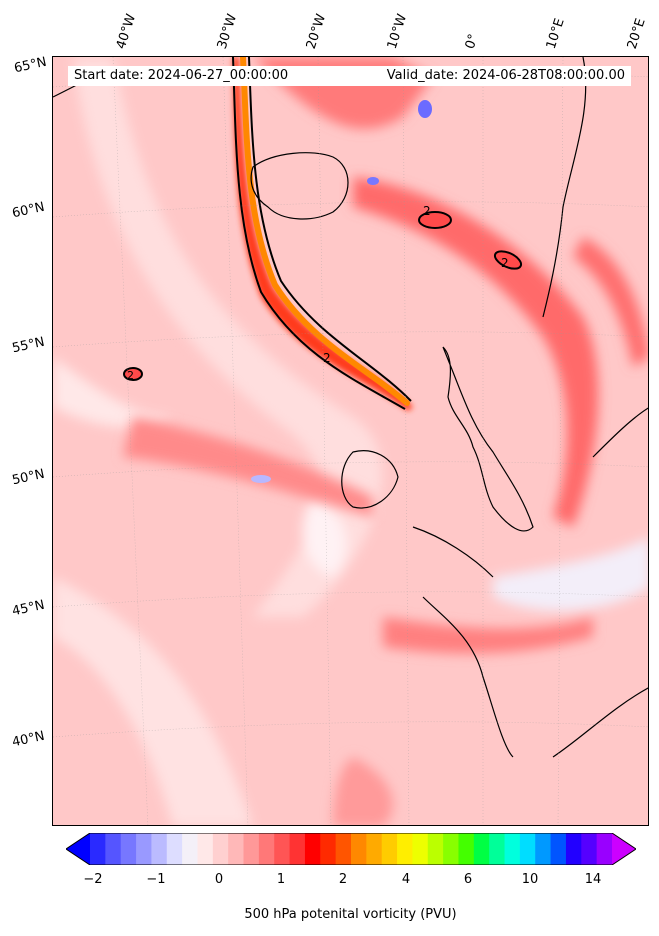 This screenshot has height=936, width=659. What do you see at coordinates (78, 849) in the screenshot?
I see `colorbar-extend-min` at bounding box center [78, 849].